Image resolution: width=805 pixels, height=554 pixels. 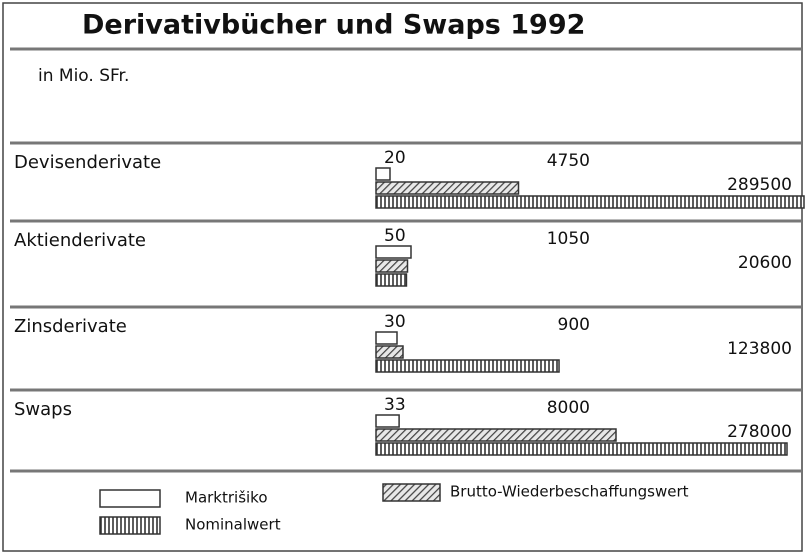 What do you see at coordinates (568, 239) in the screenshot?
I see `value-label: 1050` at bounding box center [568, 239].